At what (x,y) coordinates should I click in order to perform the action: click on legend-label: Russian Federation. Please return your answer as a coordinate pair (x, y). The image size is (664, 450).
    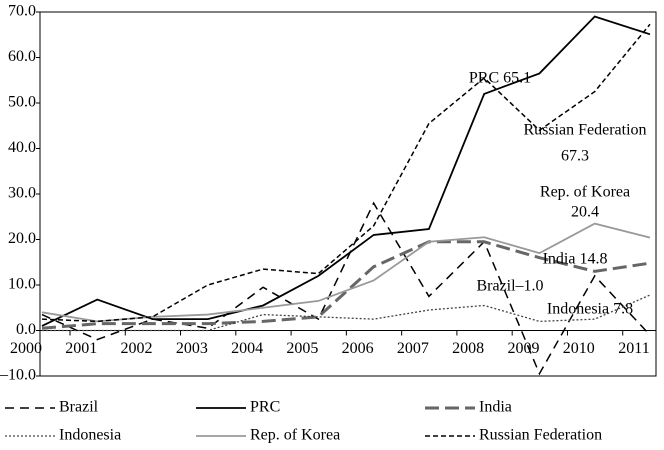
    Looking at the image, I should click on (540, 435).